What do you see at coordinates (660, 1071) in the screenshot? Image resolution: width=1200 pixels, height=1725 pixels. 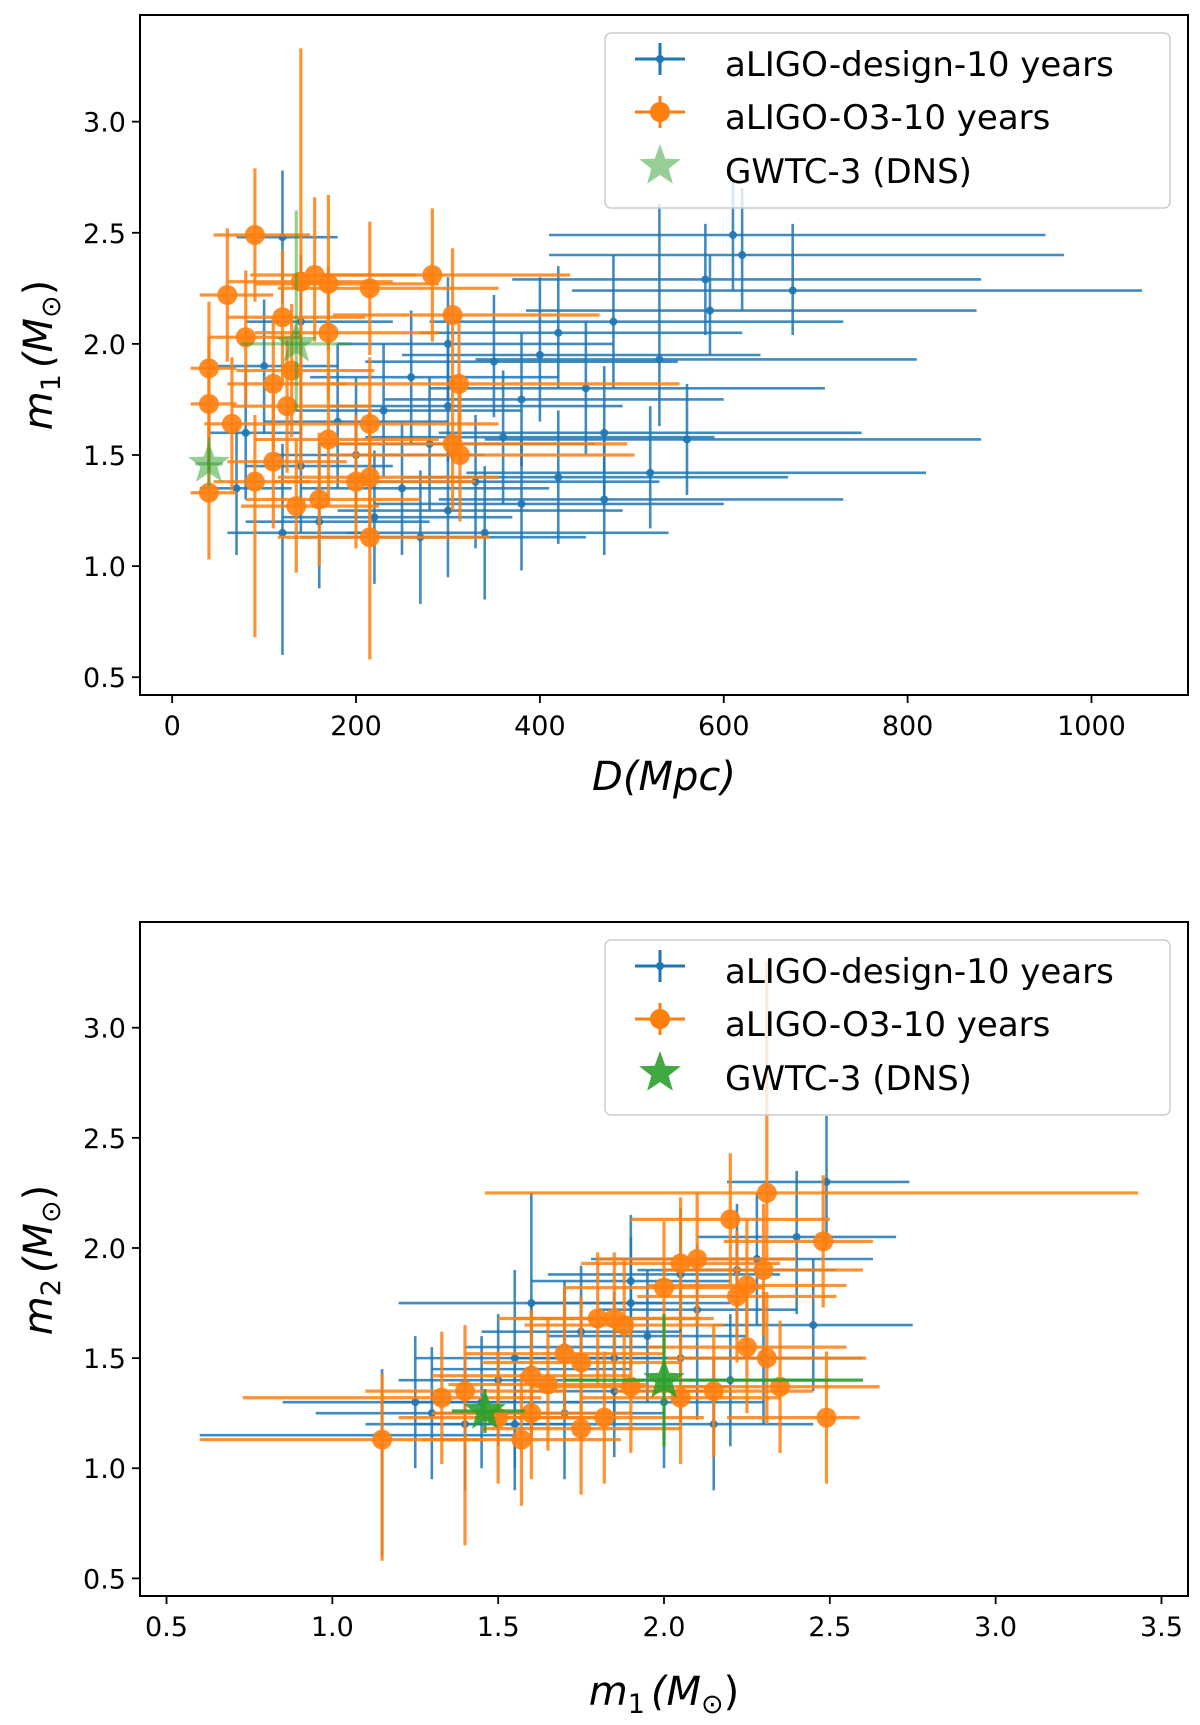 I see `bottom-panel-legend-handle-gwtc3` at bounding box center [660, 1071].